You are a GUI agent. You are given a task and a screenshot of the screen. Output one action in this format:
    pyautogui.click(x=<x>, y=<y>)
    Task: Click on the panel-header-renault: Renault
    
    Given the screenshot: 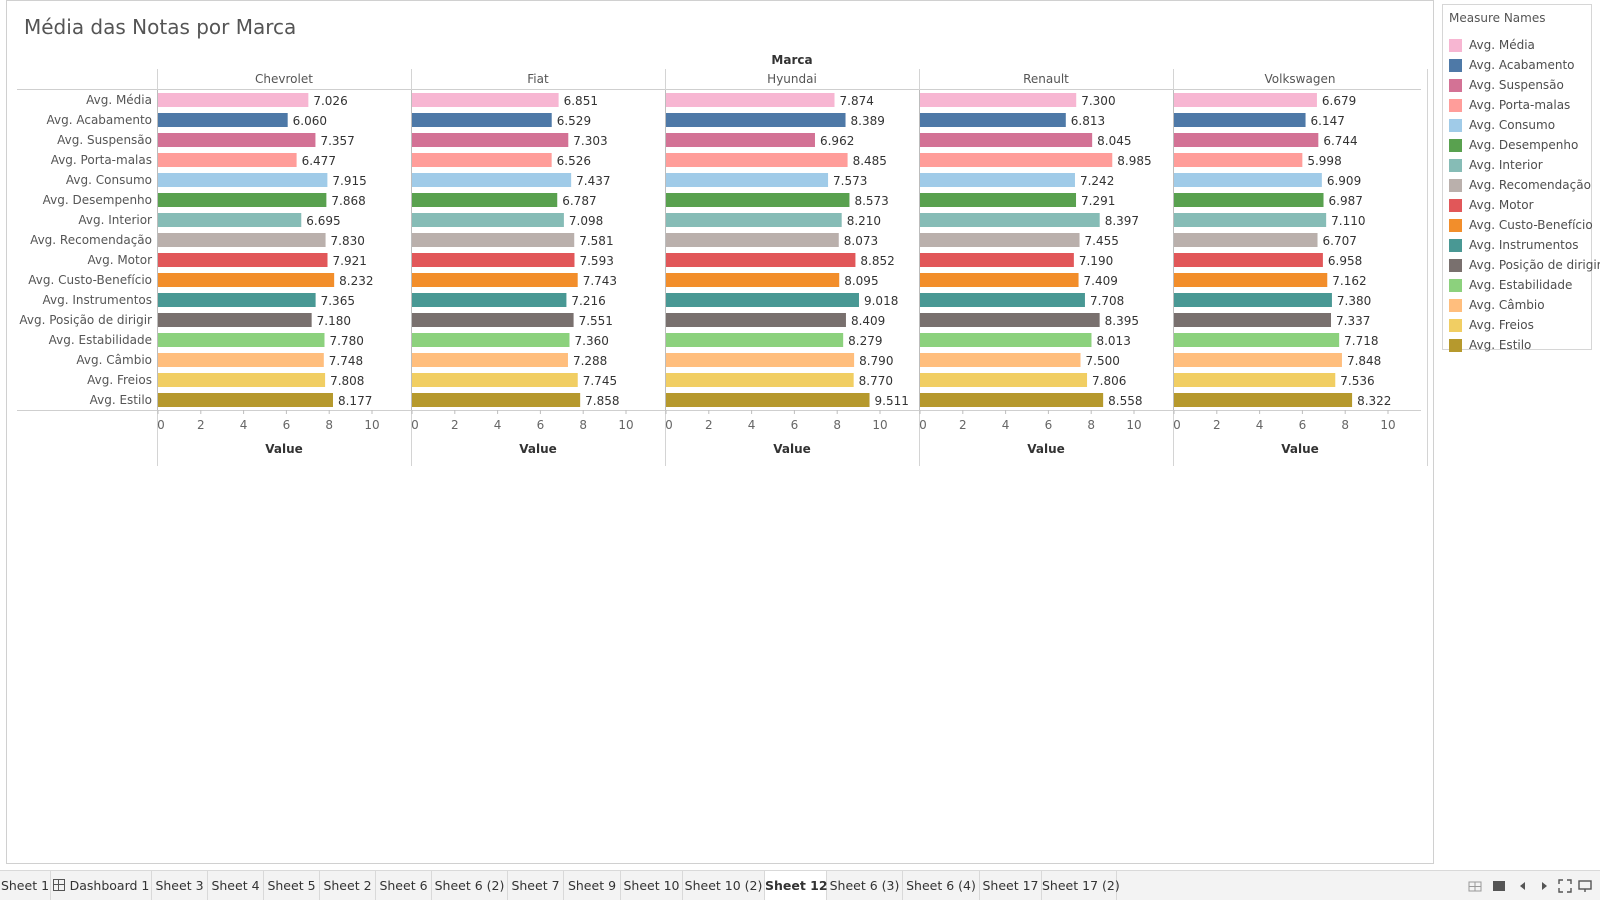 What is the action you would take?
    pyautogui.click(x=1046, y=79)
    